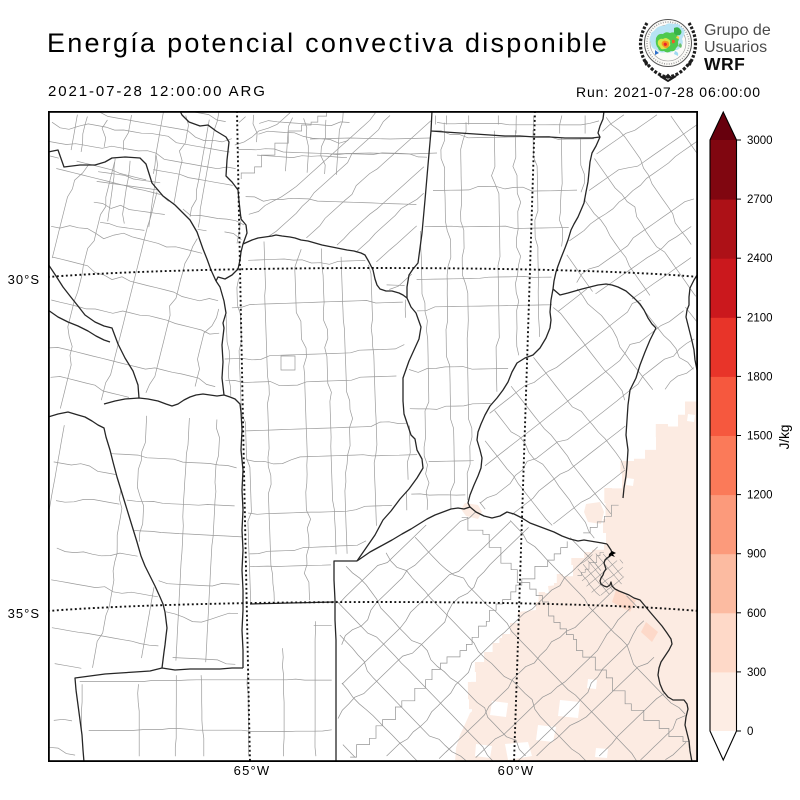 The height and width of the screenshot is (800, 800). Describe the element at coordinates (760, 259) in the screenshot. I see `svg-text: 2400` at that location.